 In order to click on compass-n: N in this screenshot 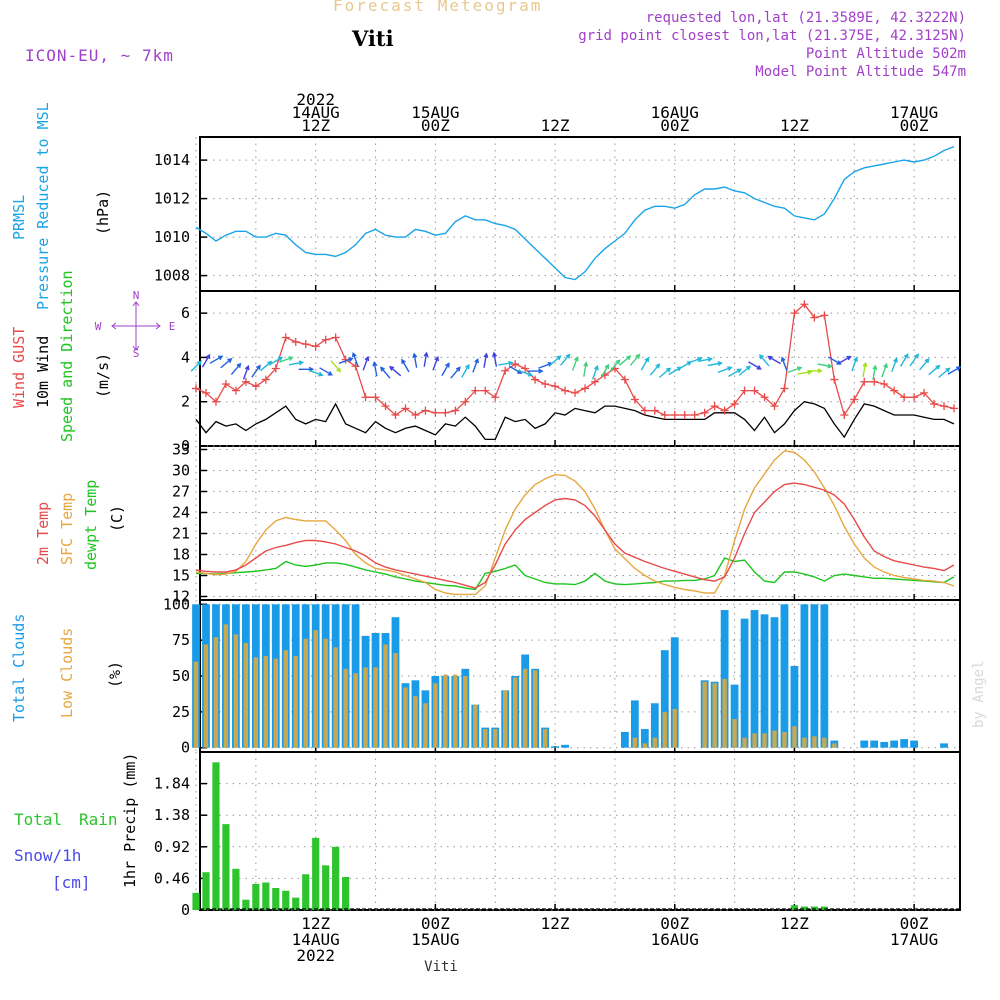, I will do `click(136, 295)`.